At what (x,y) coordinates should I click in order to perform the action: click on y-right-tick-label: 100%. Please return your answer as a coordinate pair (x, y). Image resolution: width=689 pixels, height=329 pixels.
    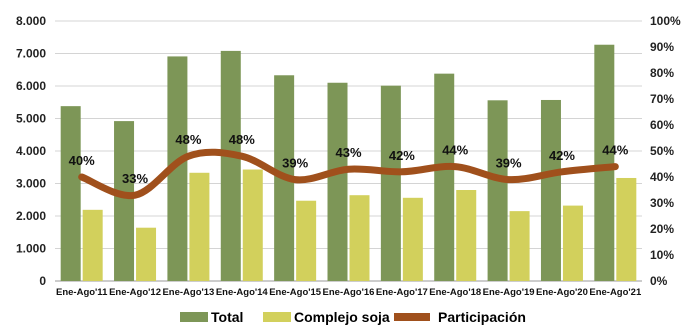
    Looking at the image, I should click on (665, 21).